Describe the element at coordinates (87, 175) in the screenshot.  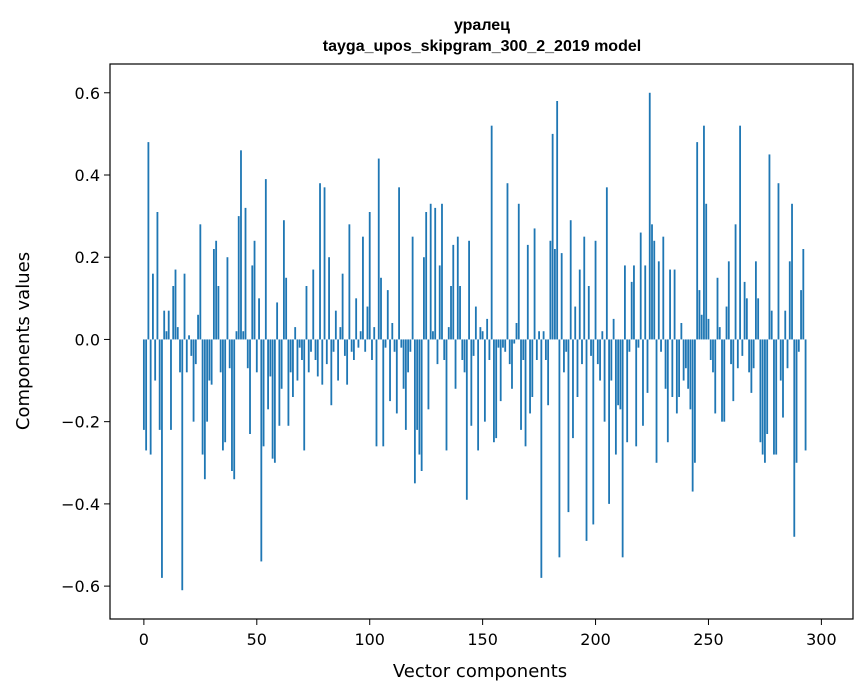
I see `y-tick-label-0.4: 0.4` at that location.